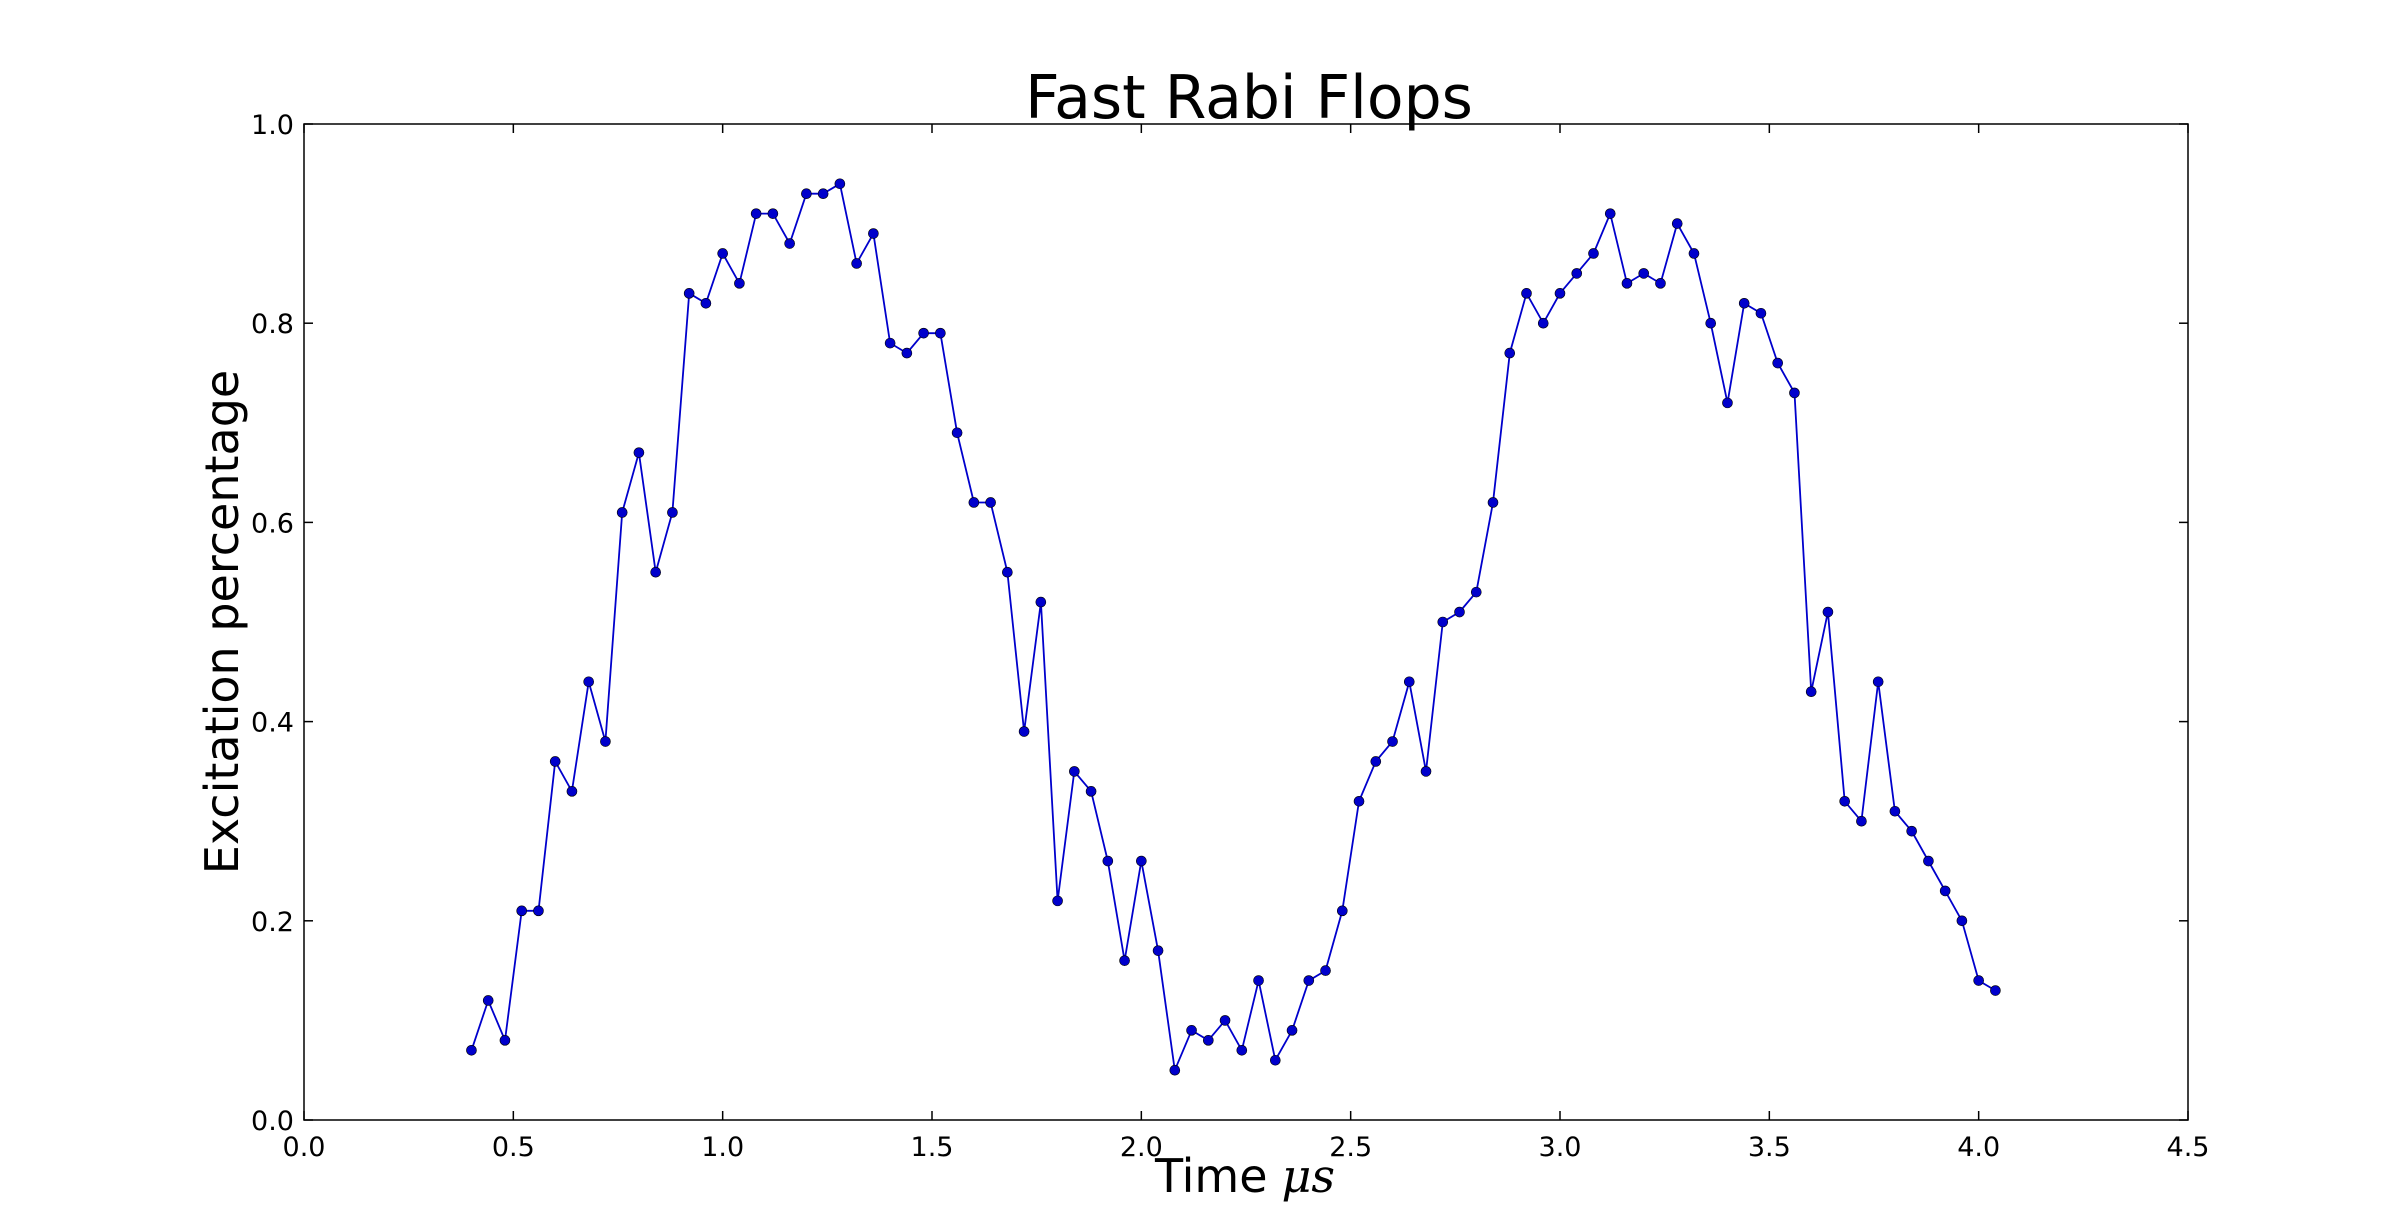 Image resolution: width=2400 pixels, height=1230 pixels. I want to click on x-tick-label: 0.5, so click(513, 1147).